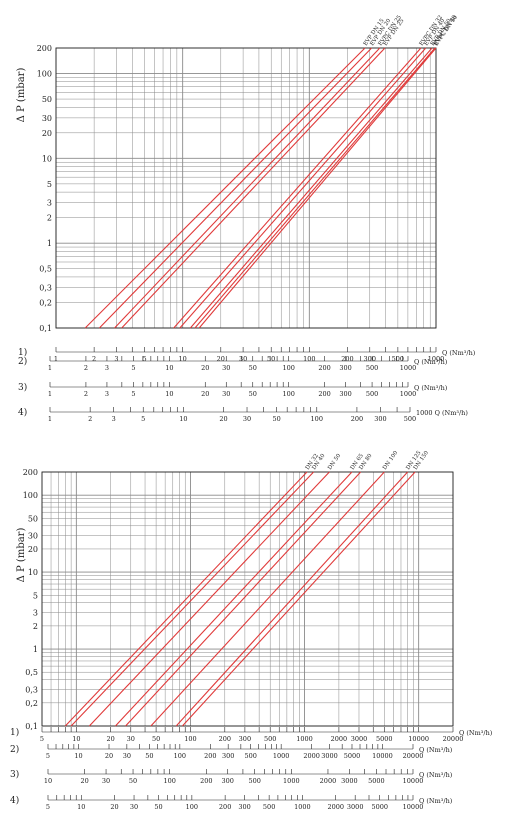 The image size is (526, 820). What do you see at coordinates (31, 689) in the screenshot?
I see `y-tick-label: 0,3` at bounding box center [31, 689].